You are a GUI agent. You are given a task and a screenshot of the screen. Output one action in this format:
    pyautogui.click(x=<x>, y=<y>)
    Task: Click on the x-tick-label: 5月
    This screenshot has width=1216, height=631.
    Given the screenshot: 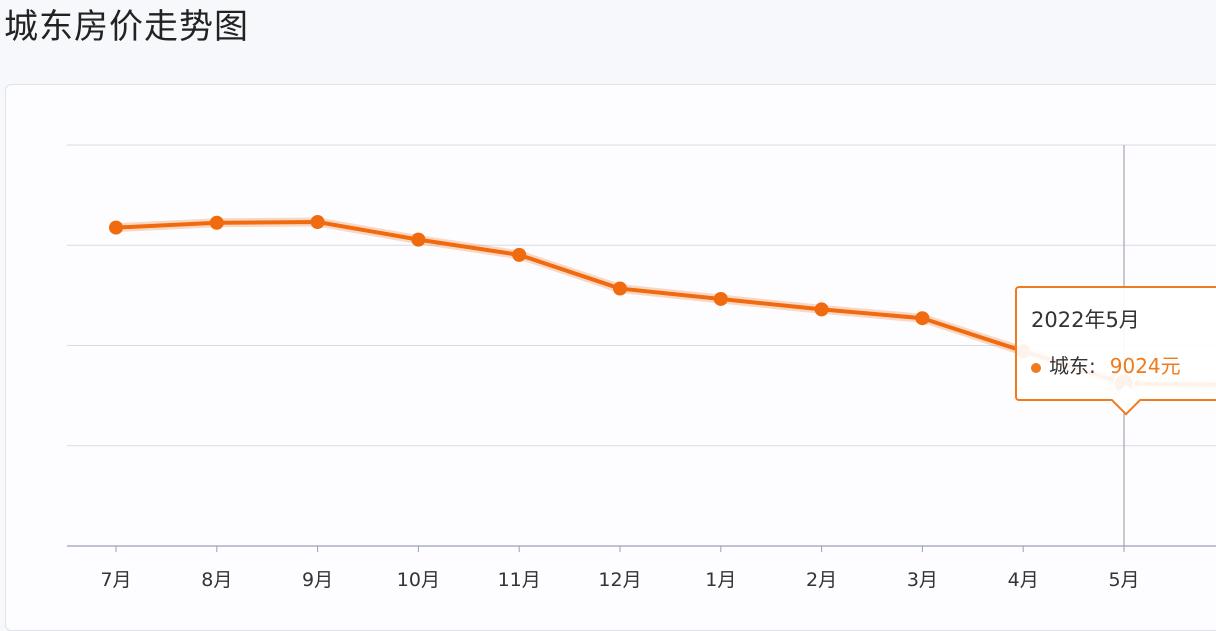 What is the action you would take?
    pyautogui.click(x=1123, y=580)
    